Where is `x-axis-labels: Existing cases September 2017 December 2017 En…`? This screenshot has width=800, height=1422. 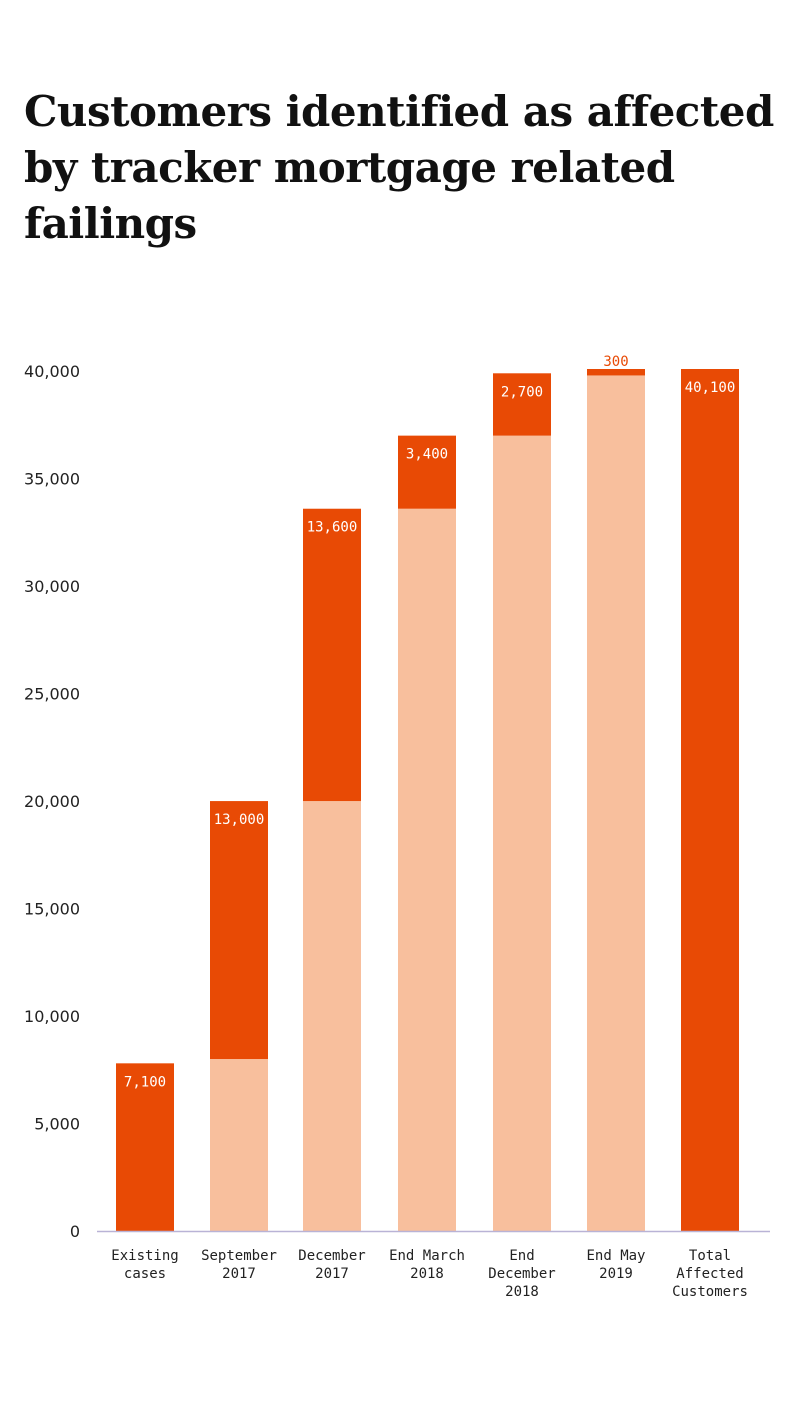 x-axis-labels: Existing cases September 2017 December 2017 En… is located at coordinates (429, 1274).